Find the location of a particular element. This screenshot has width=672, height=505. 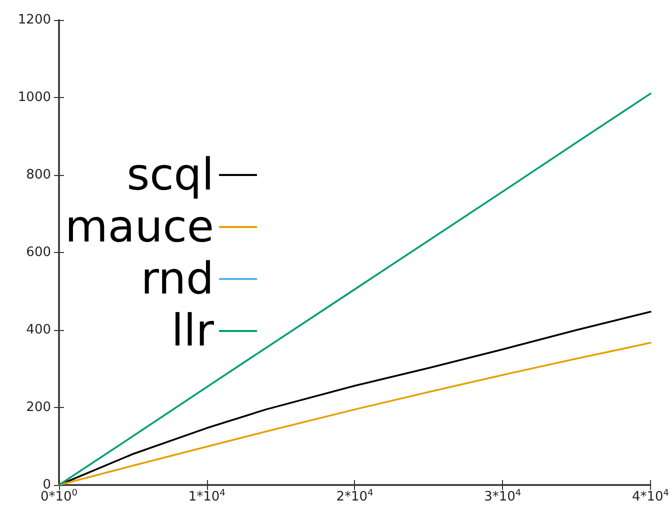

y-tick-label: 600 is located at coordinates (38, 252).